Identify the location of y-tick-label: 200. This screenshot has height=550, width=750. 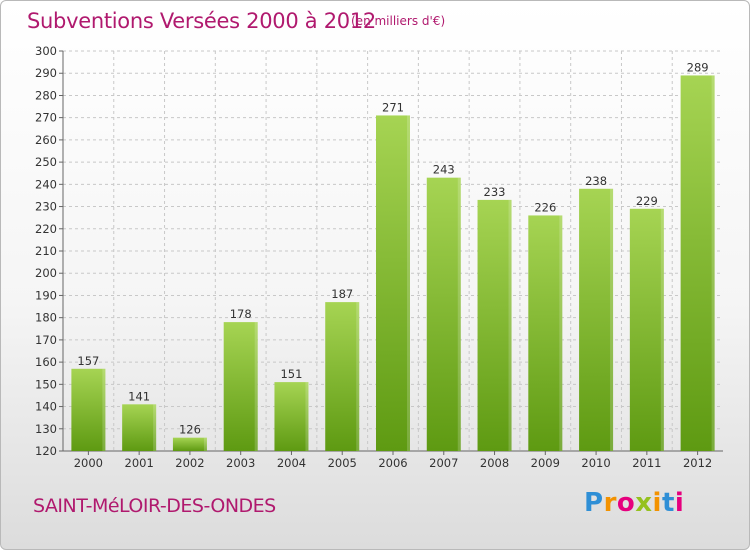
(46, 273).